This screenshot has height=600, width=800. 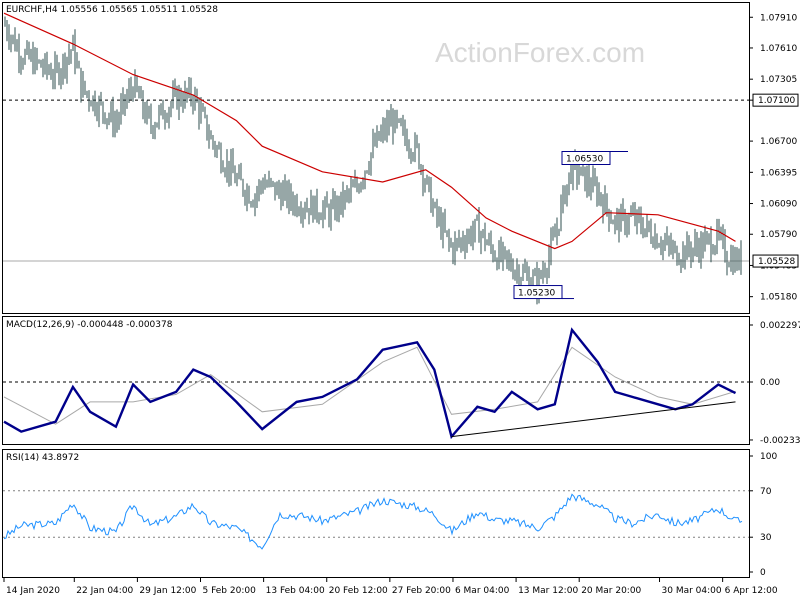 What do you see at coordinates (540, 52) in the screenshot?
I see `watermark: ActionForex.com` at bounding box center [540, 52].